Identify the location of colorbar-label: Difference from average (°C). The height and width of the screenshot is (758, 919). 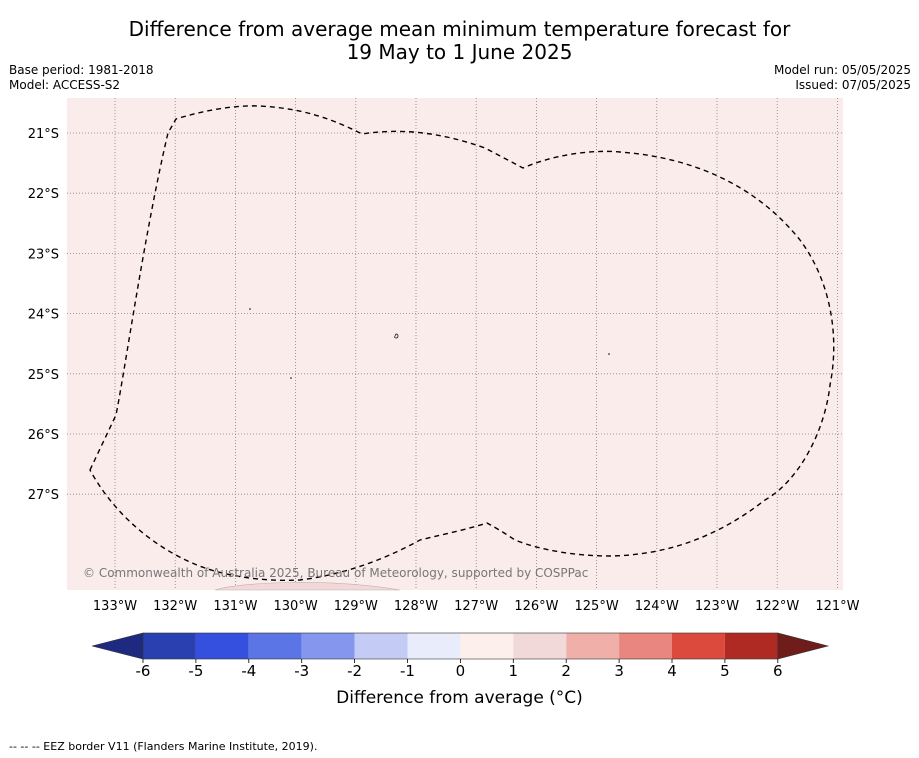
(459, 698).